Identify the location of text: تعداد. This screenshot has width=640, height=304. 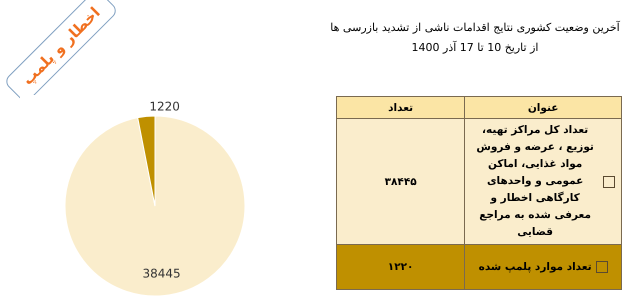
(400, 107).